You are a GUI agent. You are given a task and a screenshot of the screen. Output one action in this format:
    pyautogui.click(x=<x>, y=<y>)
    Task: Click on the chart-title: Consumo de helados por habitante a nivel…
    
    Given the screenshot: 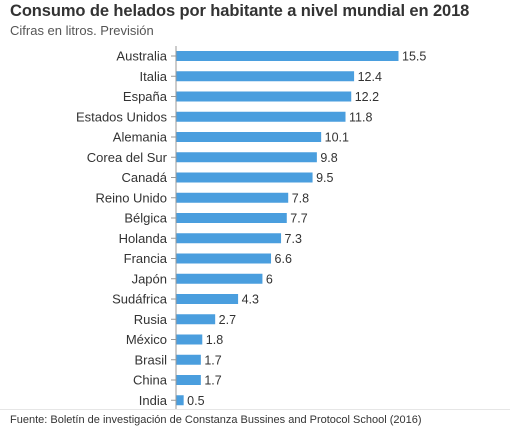 What is the action you would take?
    pyautogui.click(x=240, y=11)
    